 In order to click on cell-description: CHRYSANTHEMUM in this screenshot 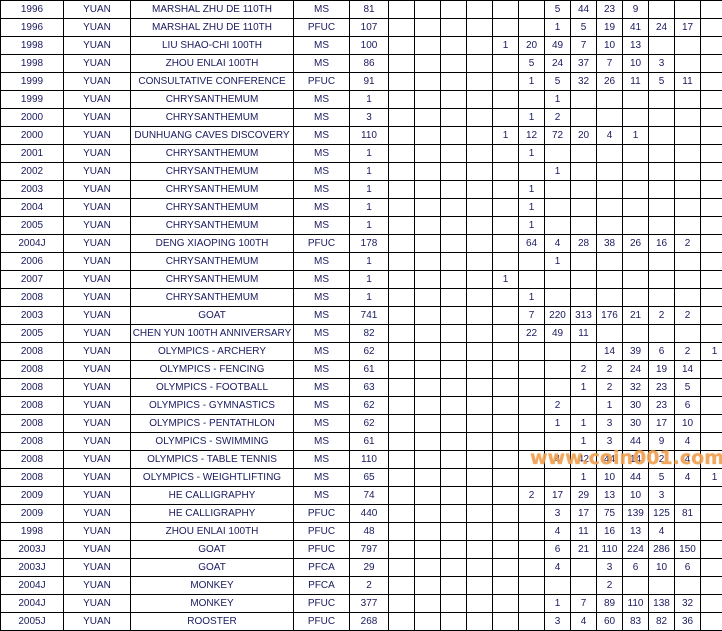, I will do `click(212, 226)`.